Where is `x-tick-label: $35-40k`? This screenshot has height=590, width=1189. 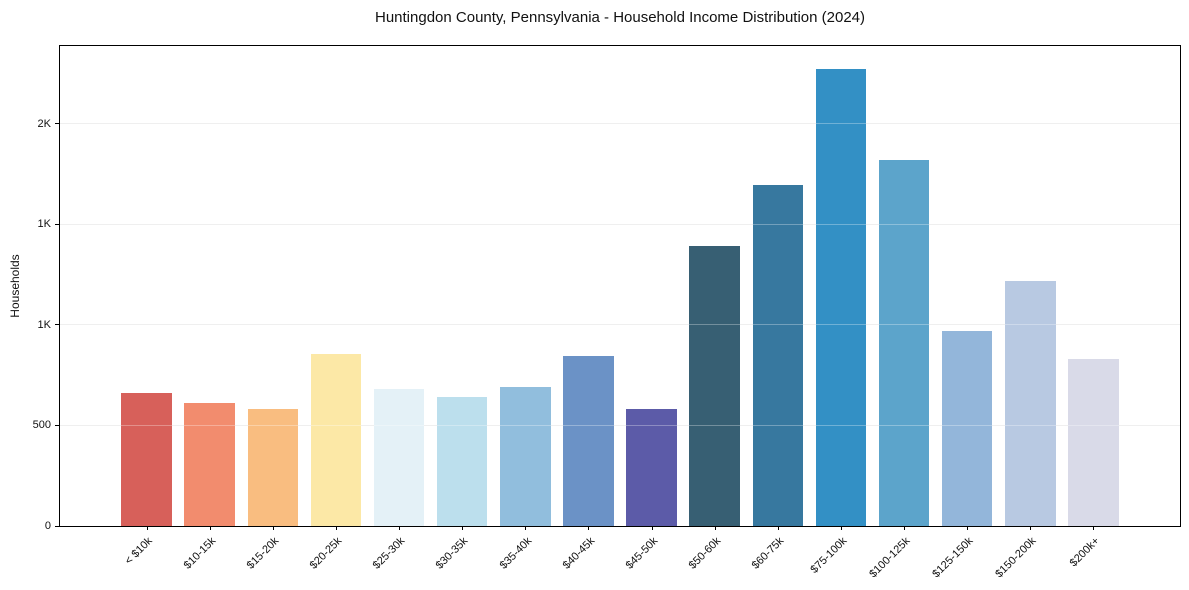
x-tick-label: $35-40k is located at coordinates (515, 553).